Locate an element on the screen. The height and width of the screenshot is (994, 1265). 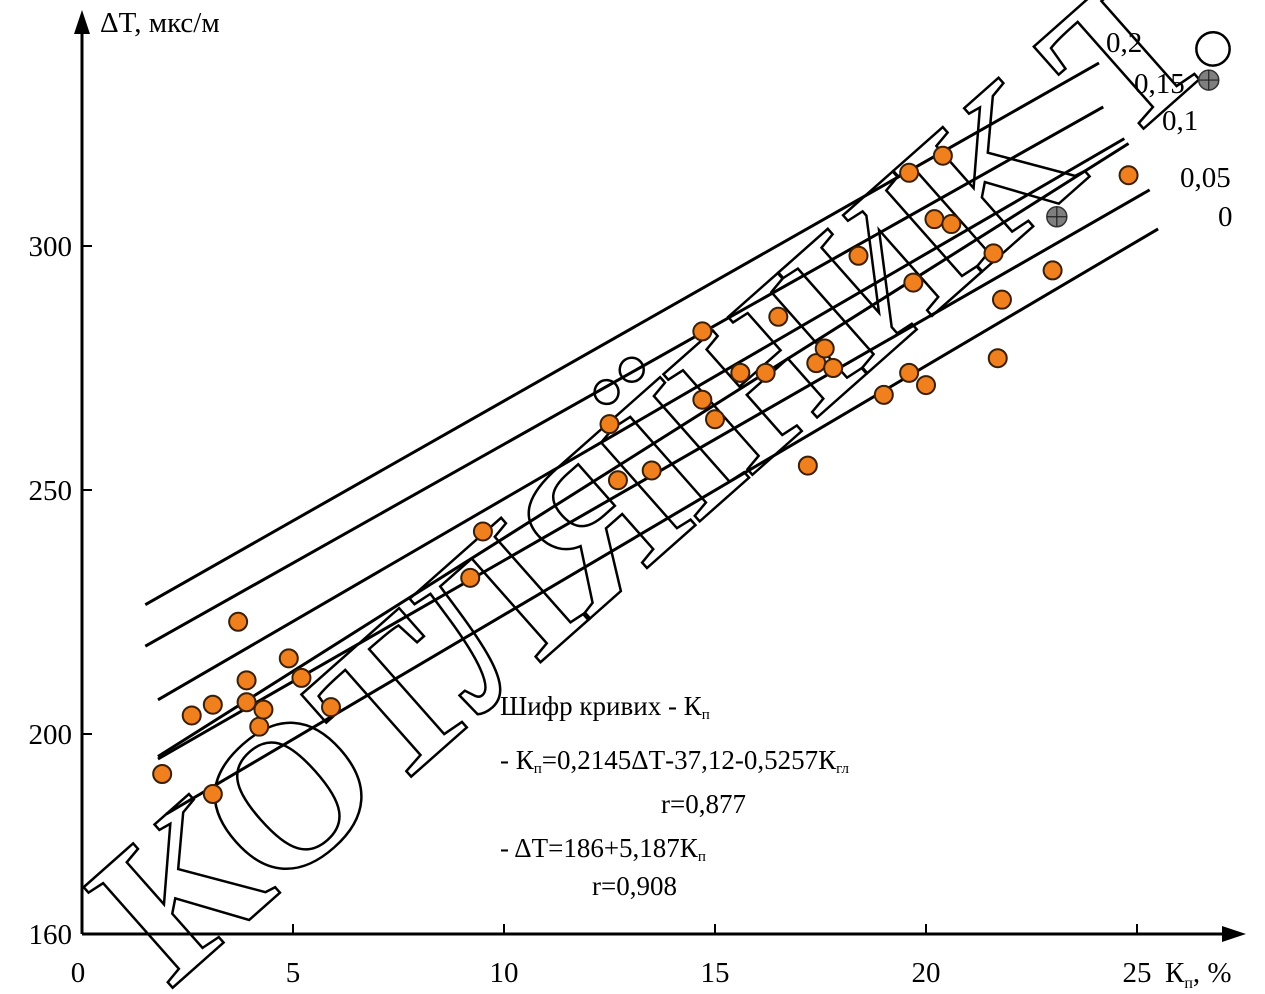
curve-label: 0,05 is located at coordinates (1205, 178).